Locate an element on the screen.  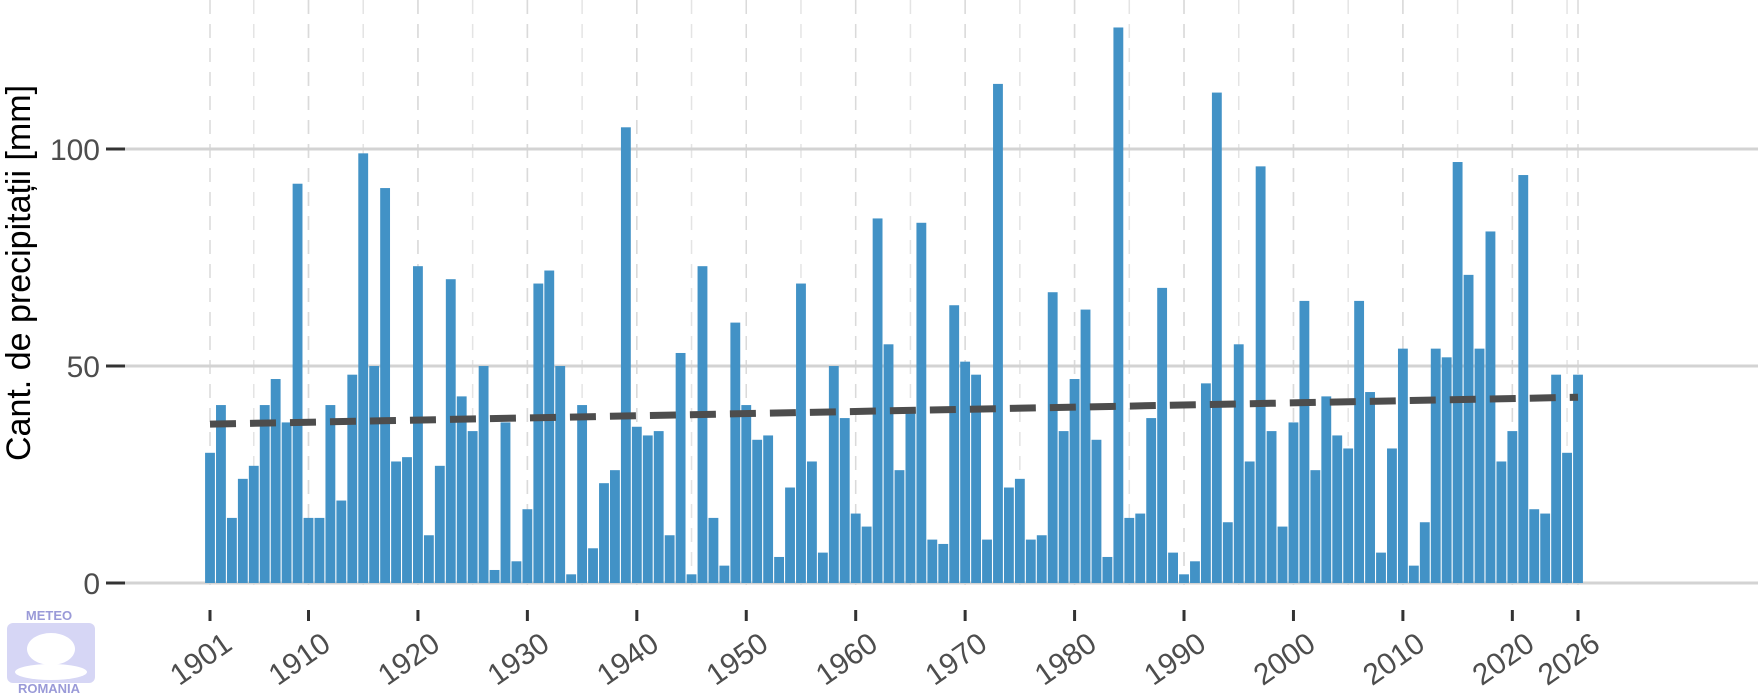
x-tick-label: 1960 is located at coordinates (847, 659).